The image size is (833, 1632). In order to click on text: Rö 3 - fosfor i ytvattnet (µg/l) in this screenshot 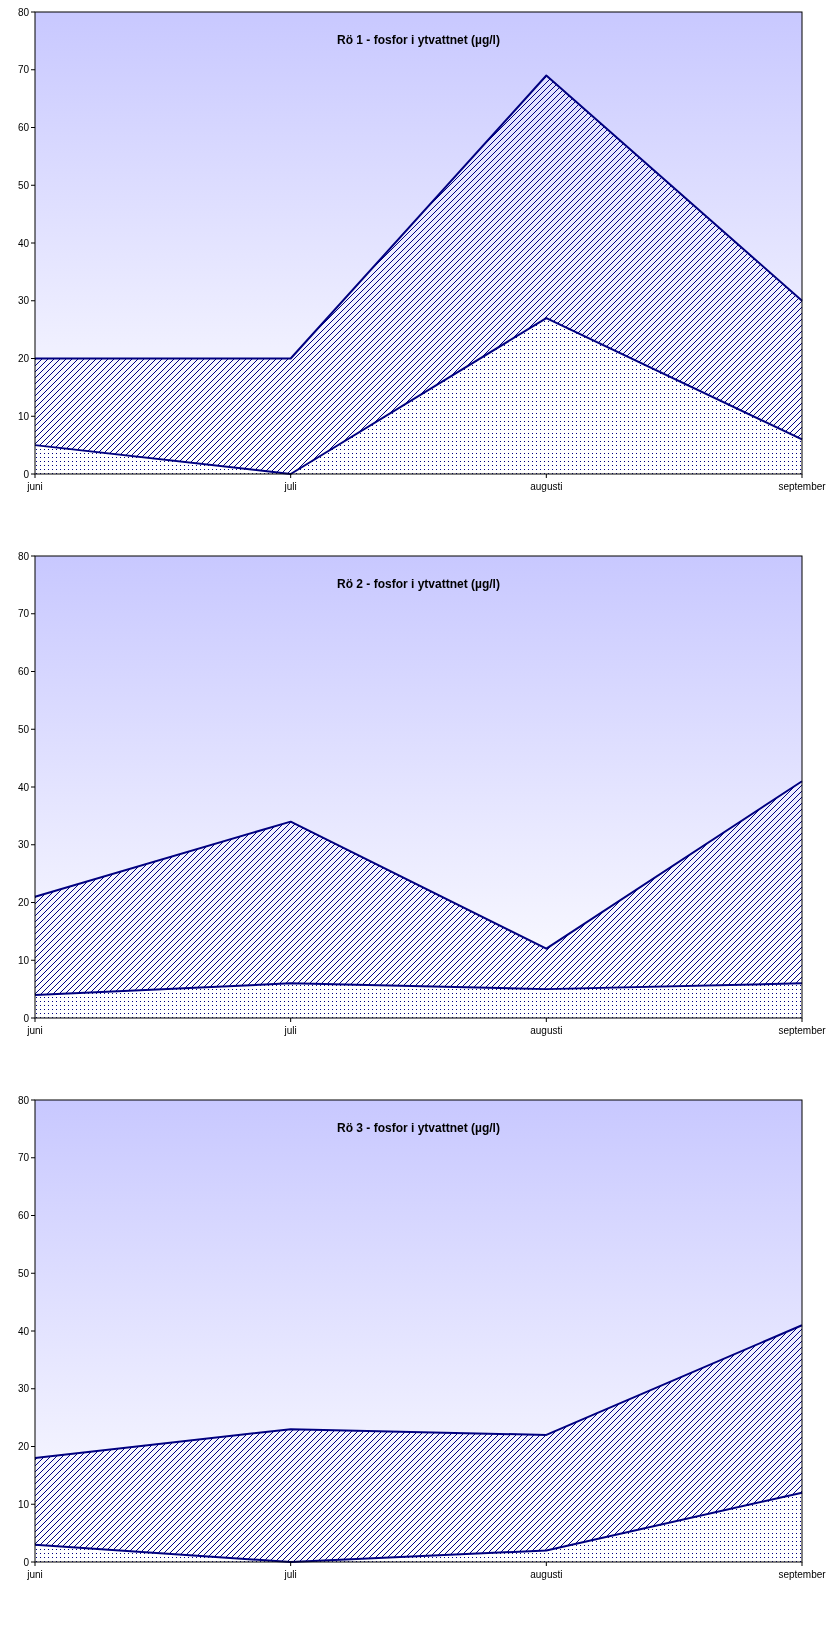, I will do `click(418, 1128)`.